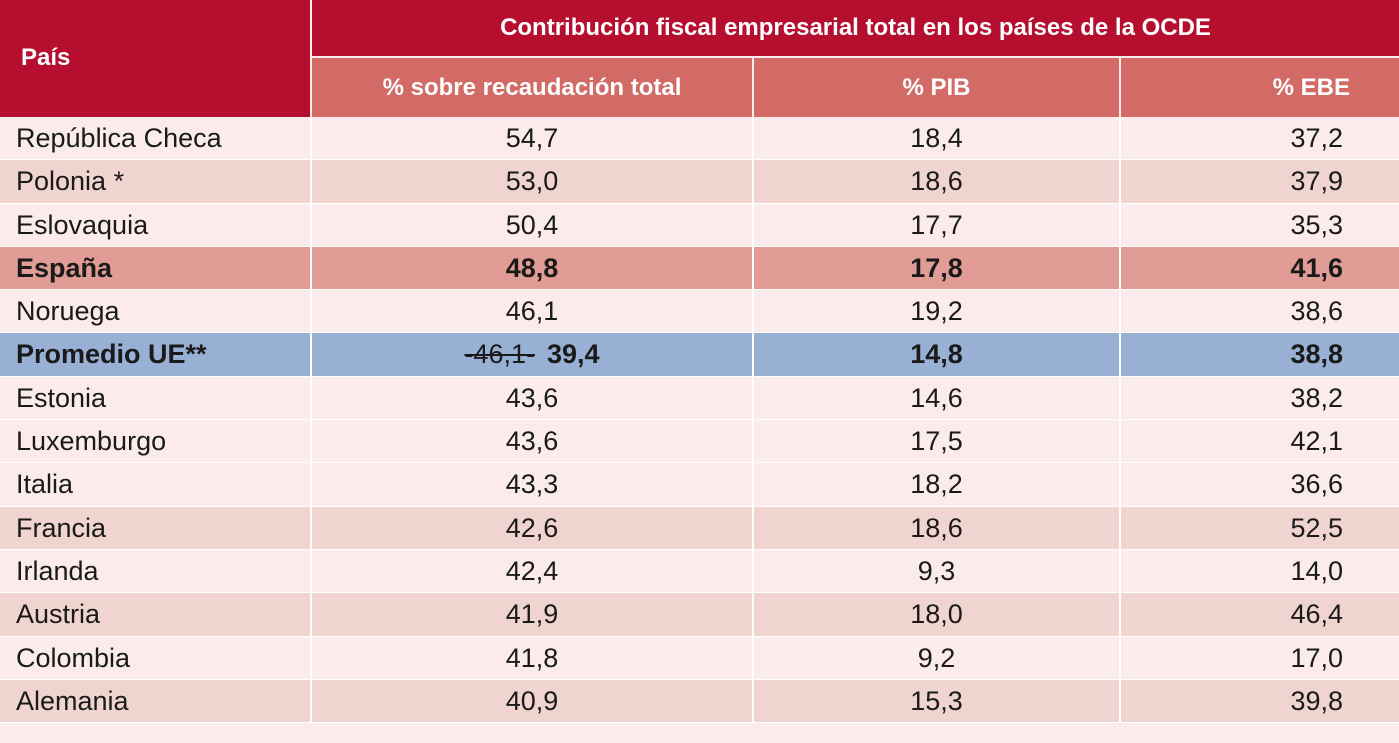  What do you see at coordinates (68, 311) in the screenshot?
I see `cell-pais: Noruega` at bounding box center [68, 311].